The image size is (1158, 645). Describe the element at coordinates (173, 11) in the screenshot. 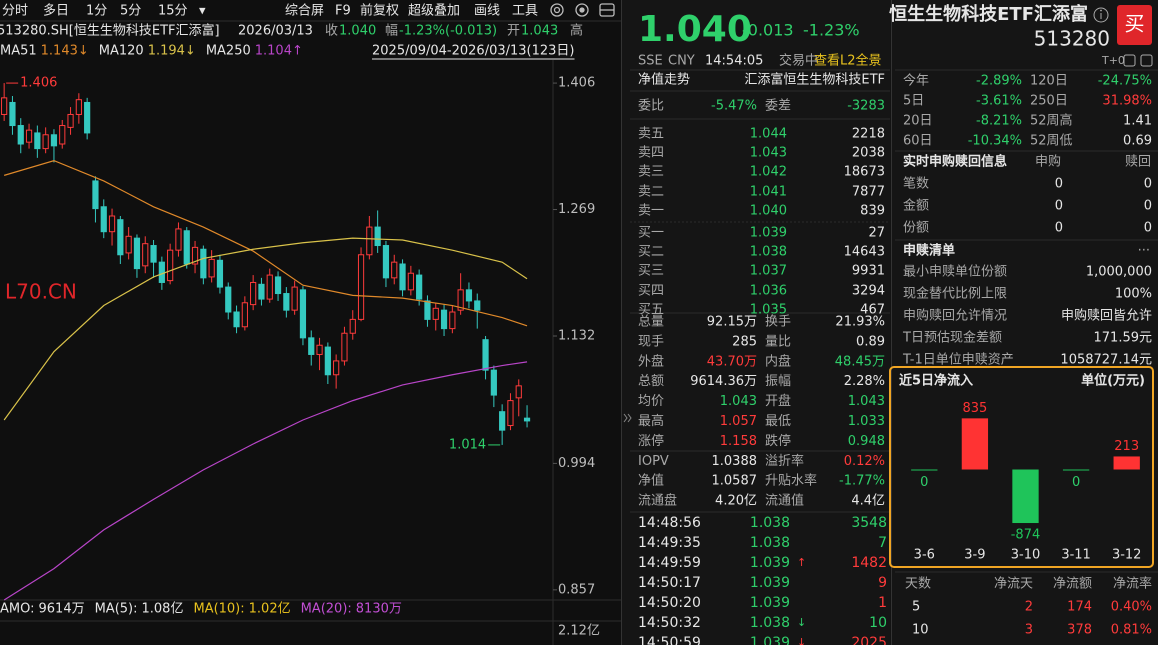

I see `period-tab: 15分` at that location.